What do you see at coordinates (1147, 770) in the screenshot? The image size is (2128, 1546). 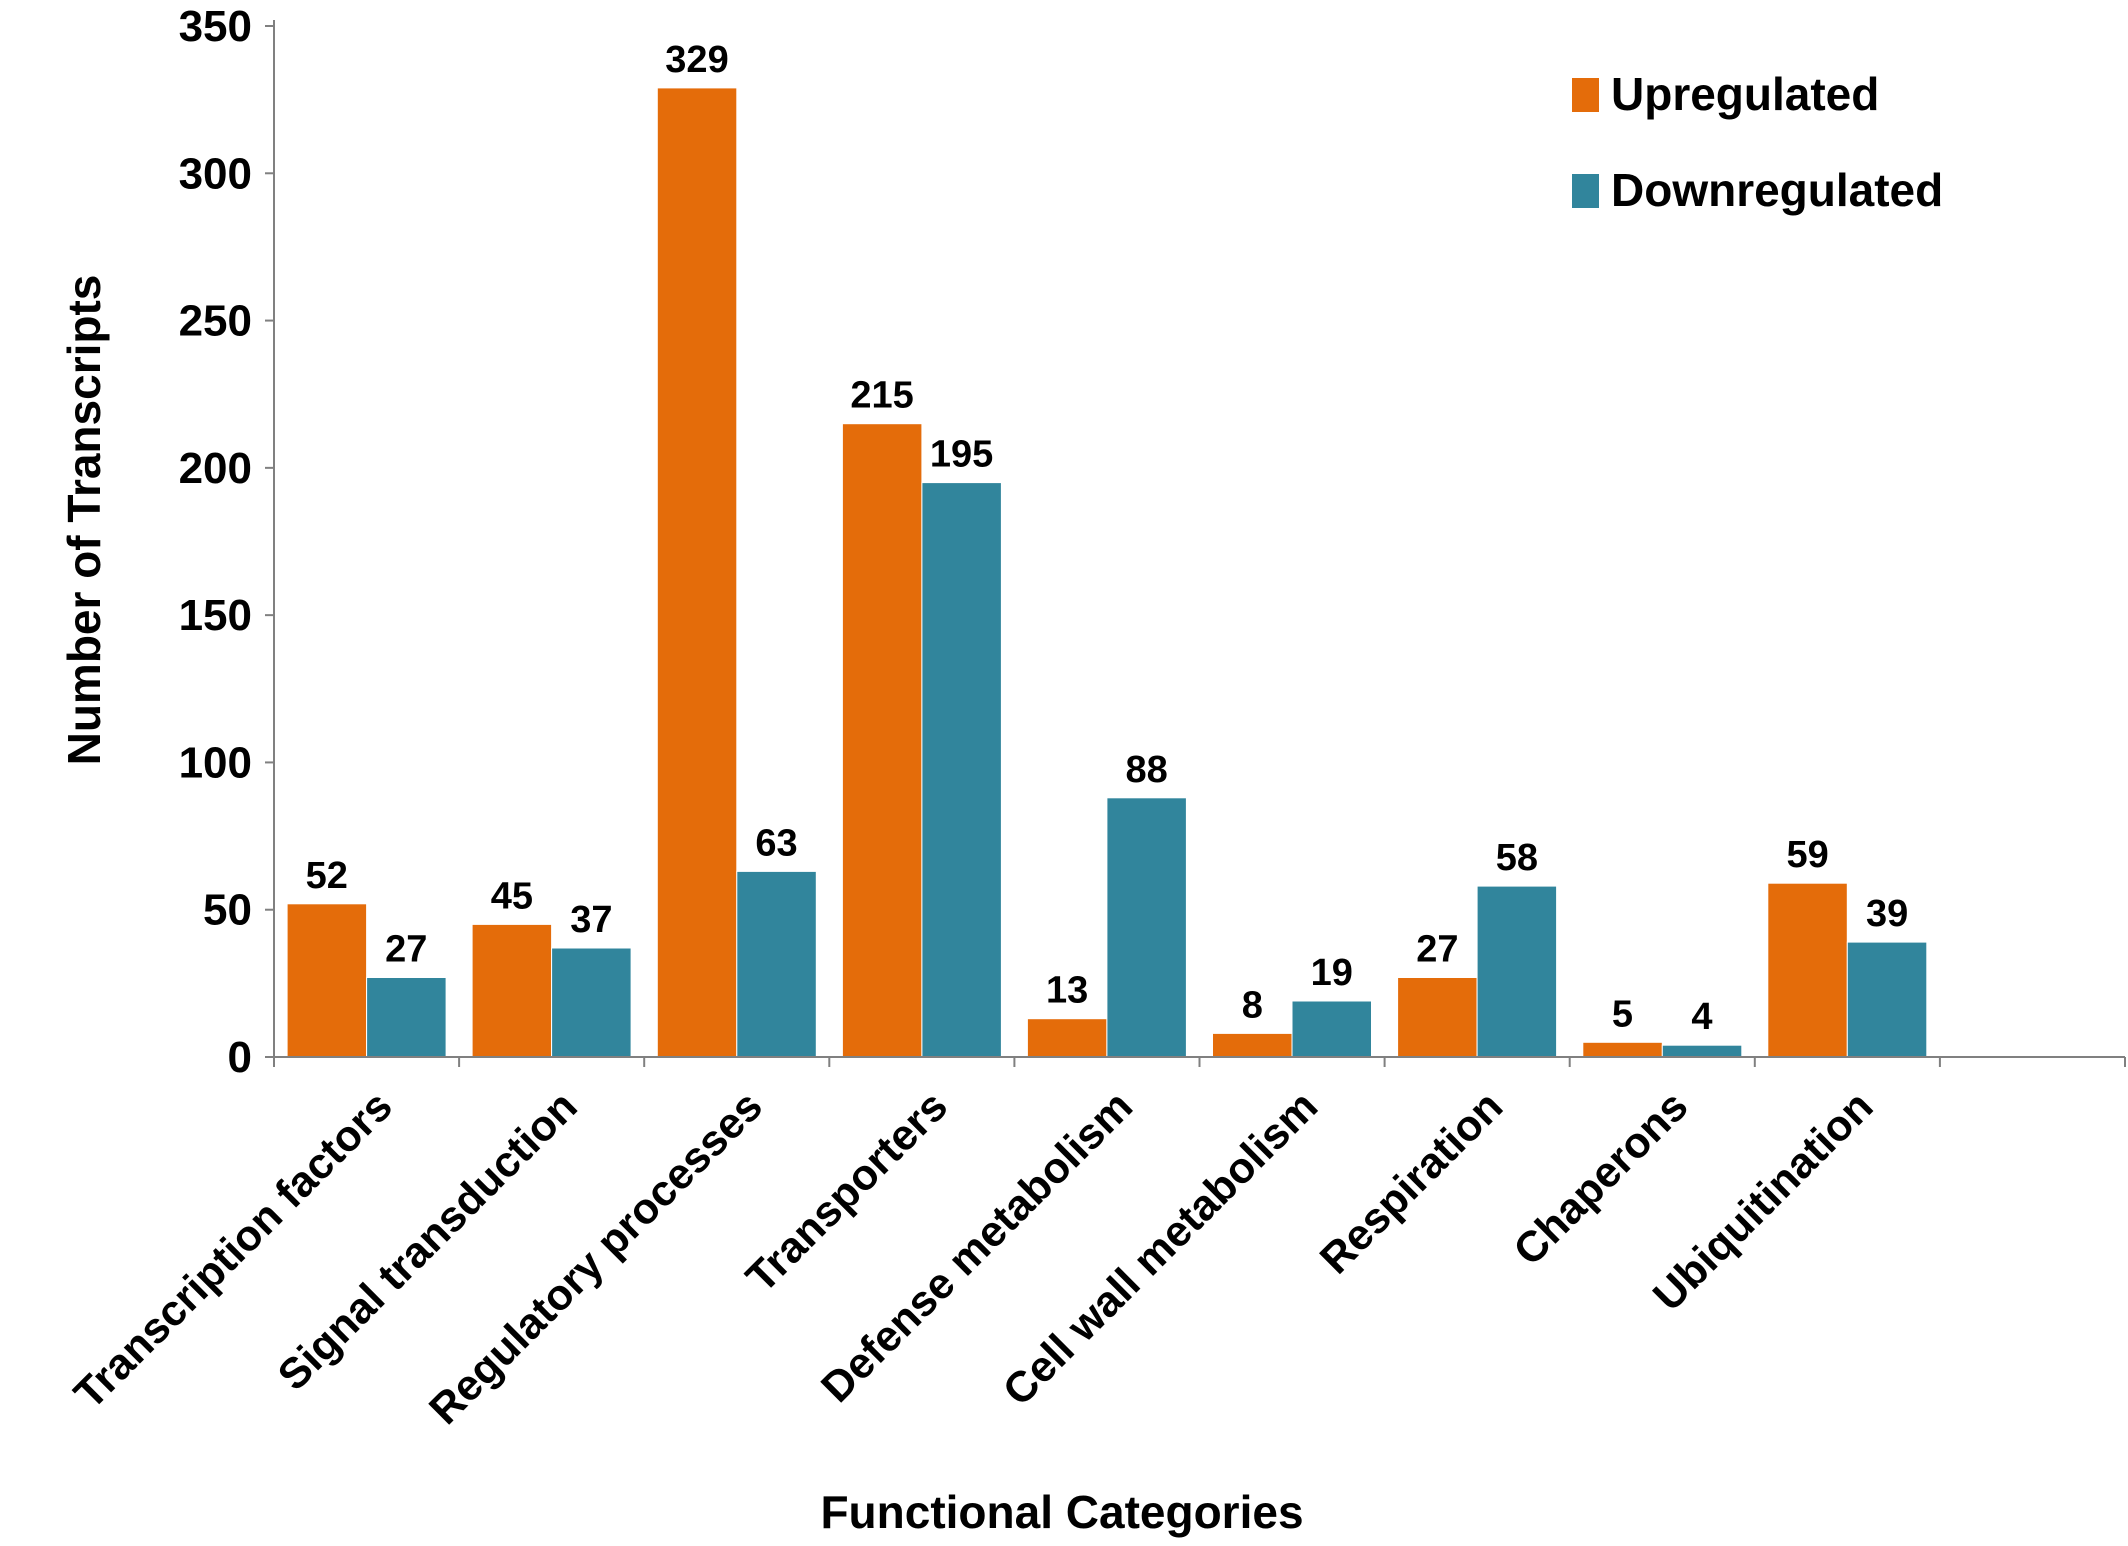 I see `data-label: 88` at bounding box center [1147, 770].